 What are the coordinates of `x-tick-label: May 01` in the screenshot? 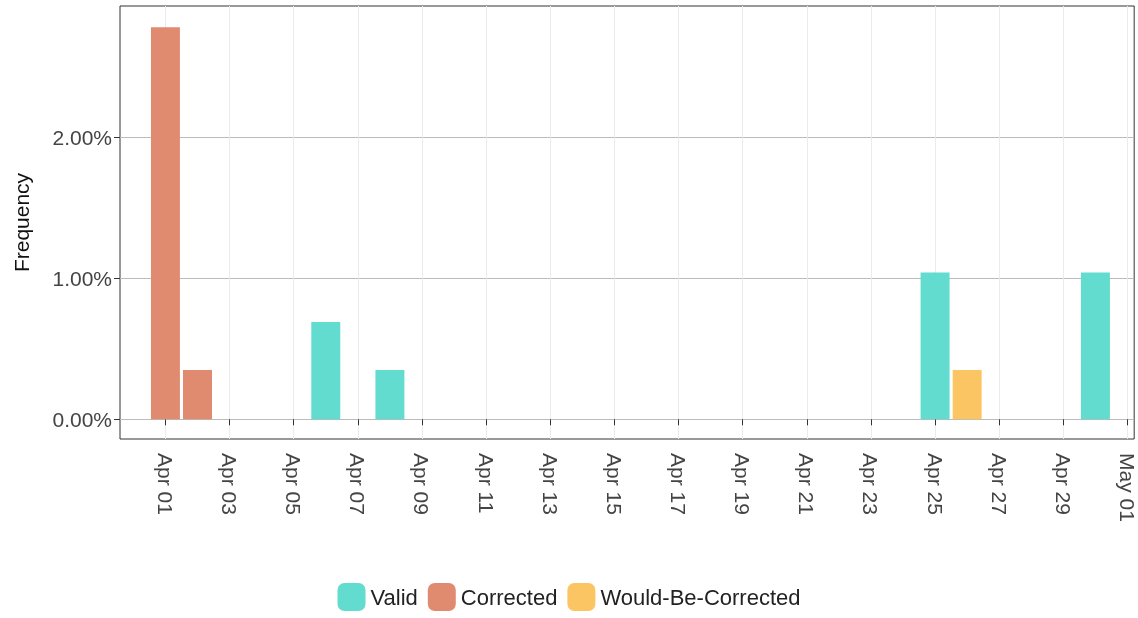 It's located at (1127, 487).